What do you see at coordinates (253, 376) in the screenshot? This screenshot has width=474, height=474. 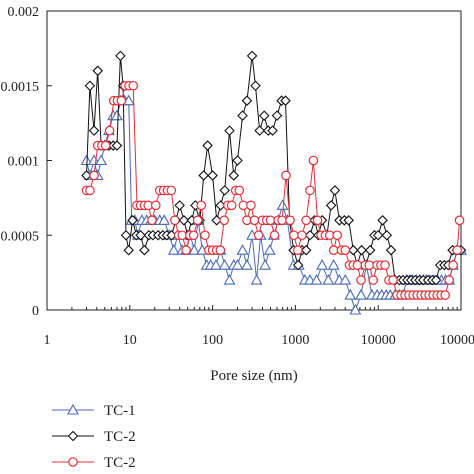 I see `x-axis-title: Pore size (nm)` at bounding box center [253, 376].